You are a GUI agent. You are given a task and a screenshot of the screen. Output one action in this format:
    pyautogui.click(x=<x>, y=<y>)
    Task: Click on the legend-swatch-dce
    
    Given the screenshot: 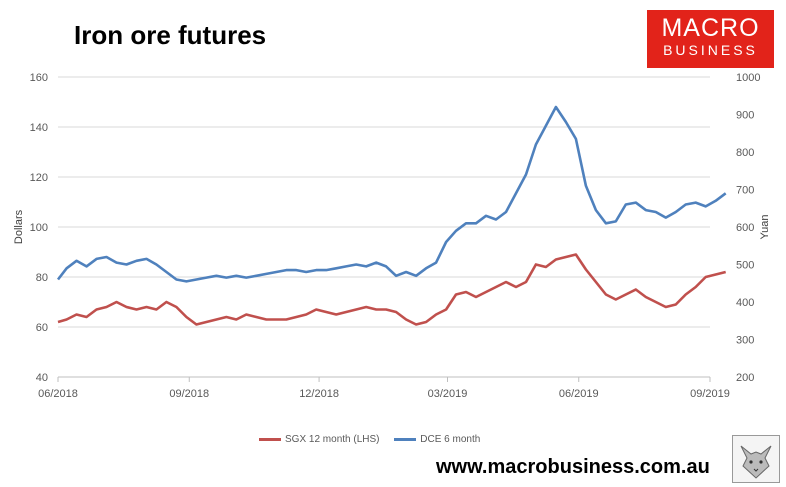 What is the action you would take?
    pyautogui.click(x=405, y=439)
    